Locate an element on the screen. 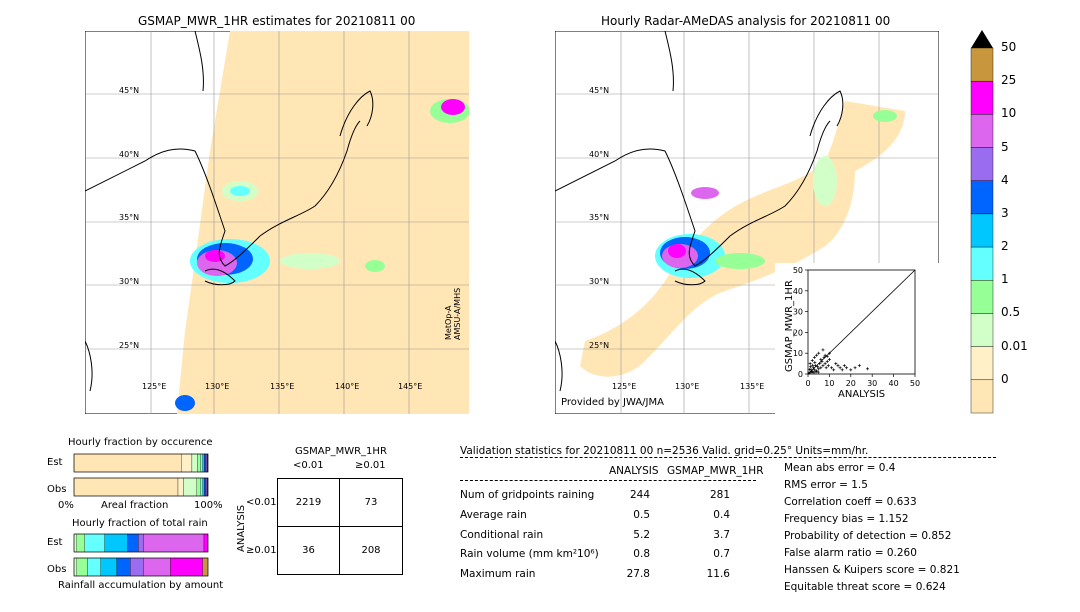 This screenshot has width=1080, height=612. colorbar-tick-label: 0.01 is located at coordinates (1014, 345).